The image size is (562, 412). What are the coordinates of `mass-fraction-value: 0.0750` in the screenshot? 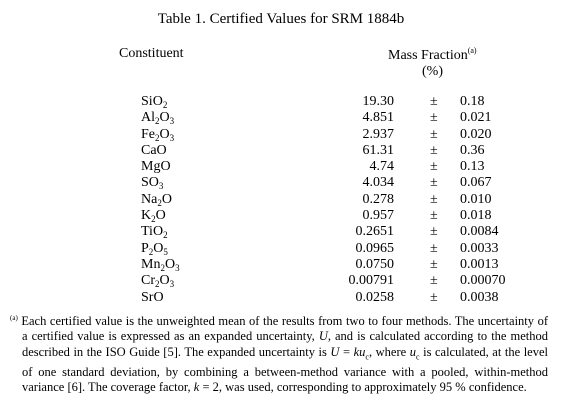 It's located at (375, 264).